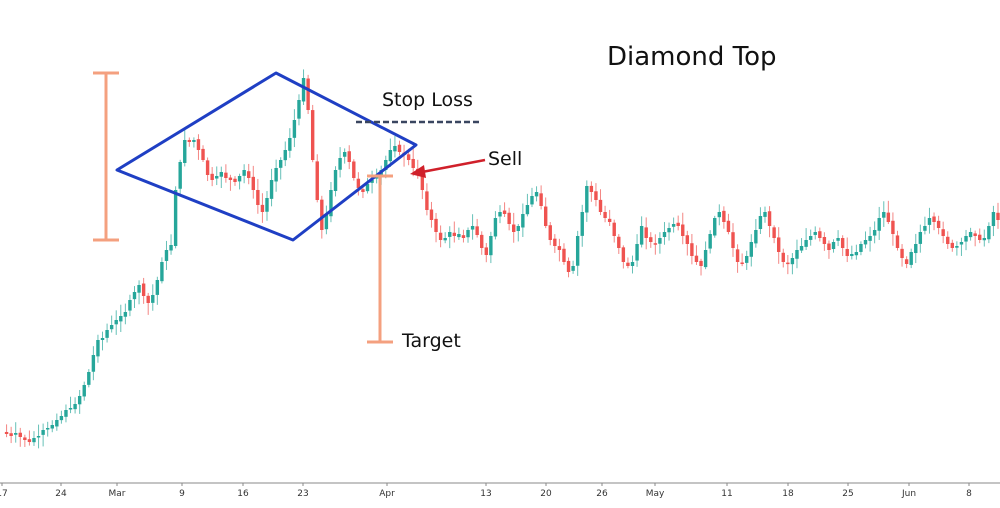  Describe the element at coordinates (453, 166) in the screenshot. I see `sell-arrow-shaft` at that location.